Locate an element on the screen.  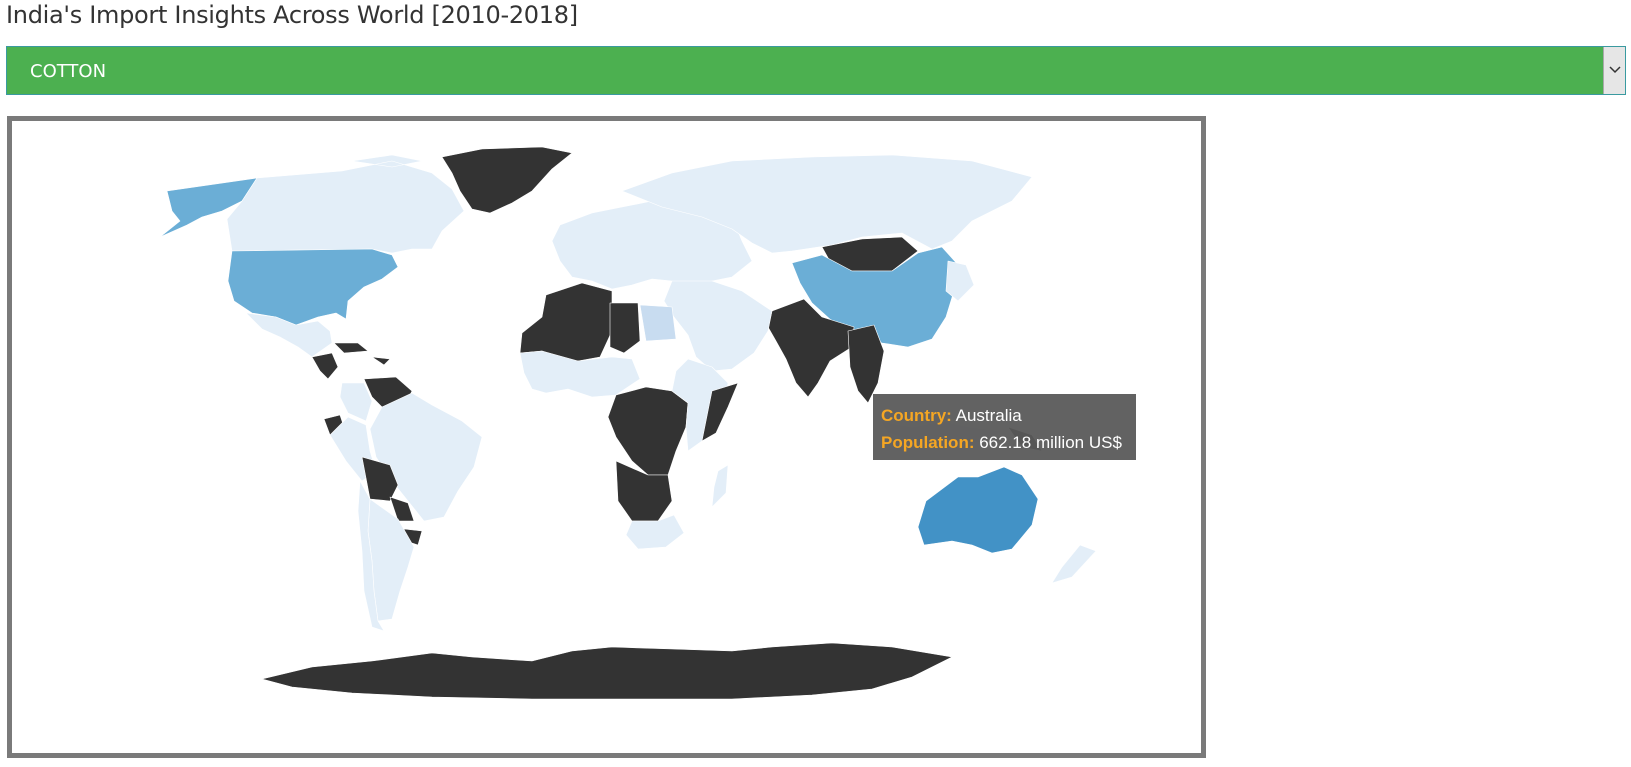
tooltip-population-label: Population: is located at coordinates (928, 442).